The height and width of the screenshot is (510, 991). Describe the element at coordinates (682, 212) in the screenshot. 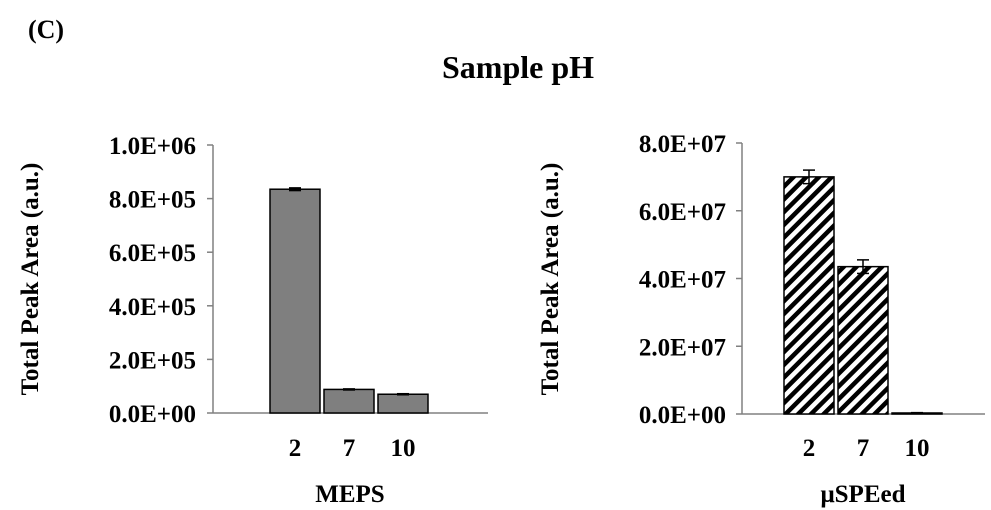

I see `y-tick-label: 6.0E+07` at that location.